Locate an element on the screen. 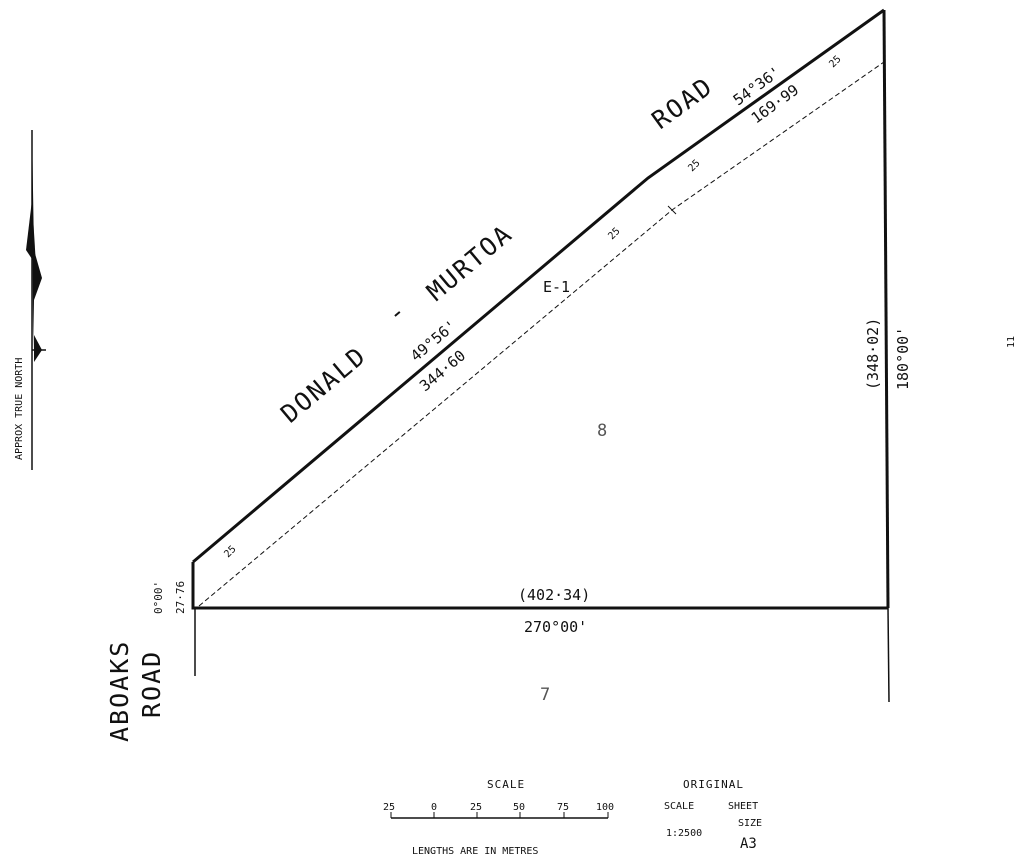 This screenshot has height=862, width=1022. road-name-donald: DONALD is located at coordinates (323, 385).